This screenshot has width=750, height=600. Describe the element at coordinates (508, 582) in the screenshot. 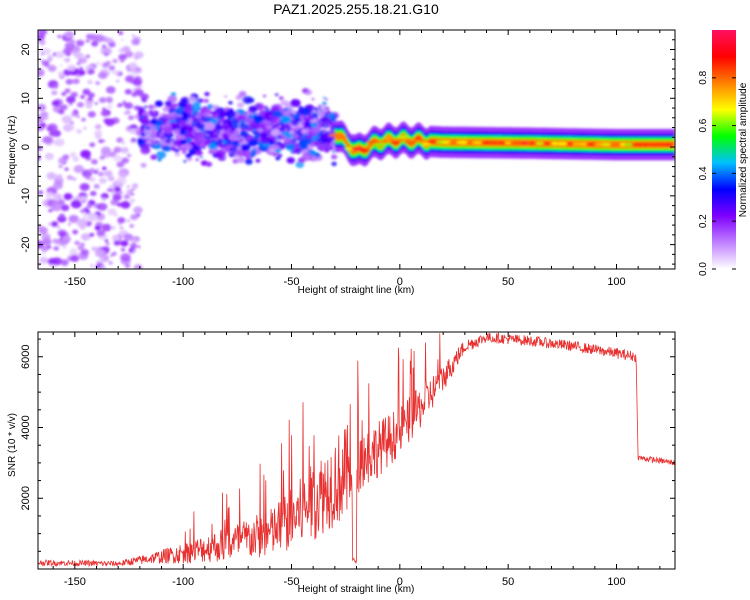

I see `snr-x-tick-label: 50` at that location.